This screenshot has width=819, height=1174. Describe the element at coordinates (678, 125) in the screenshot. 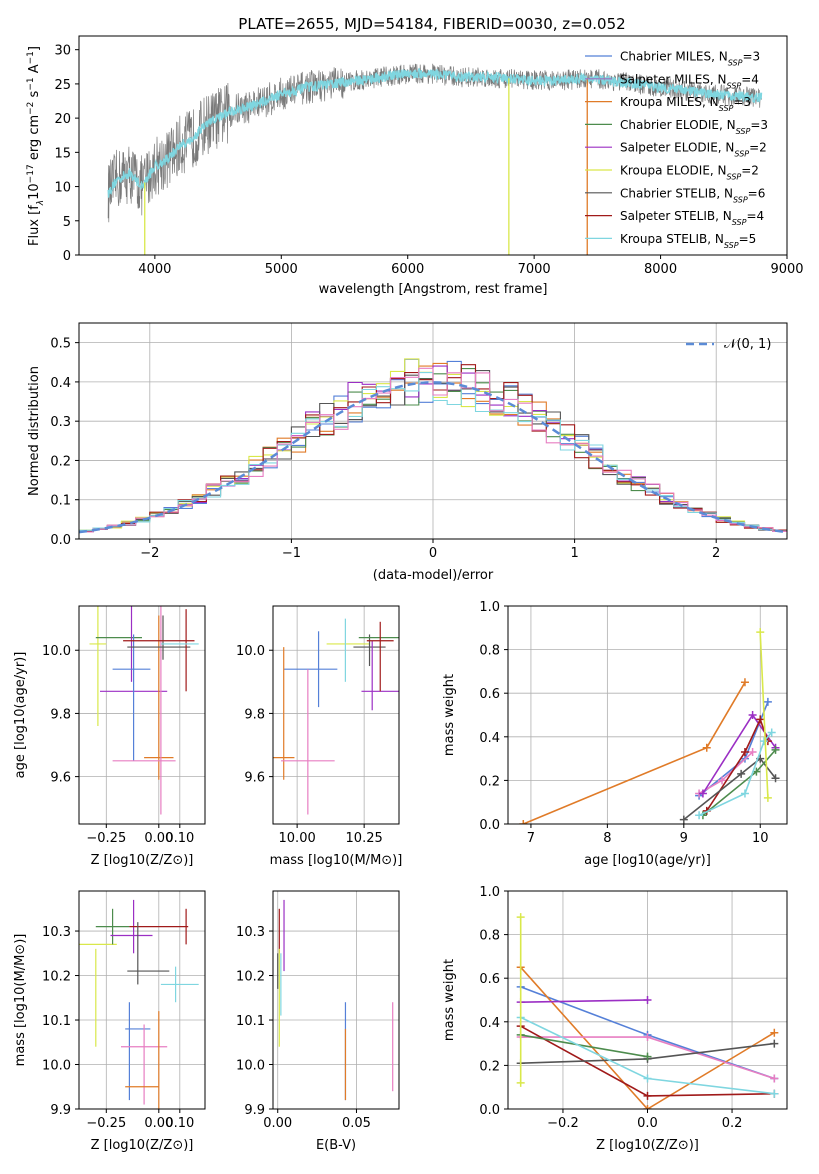

I see `legend-text: Chabrier ELODIE, N` at that location.